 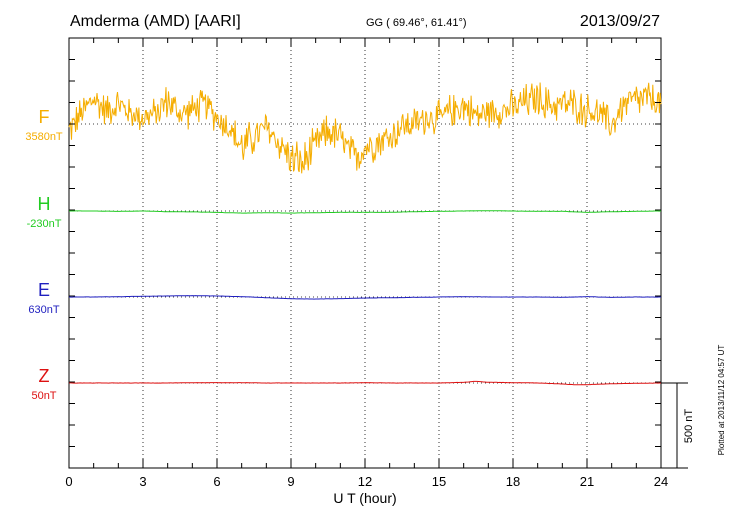 I want to click on geo-coordinates: GG ( 69.46°, 61.41°), so click(x=416, y=23).